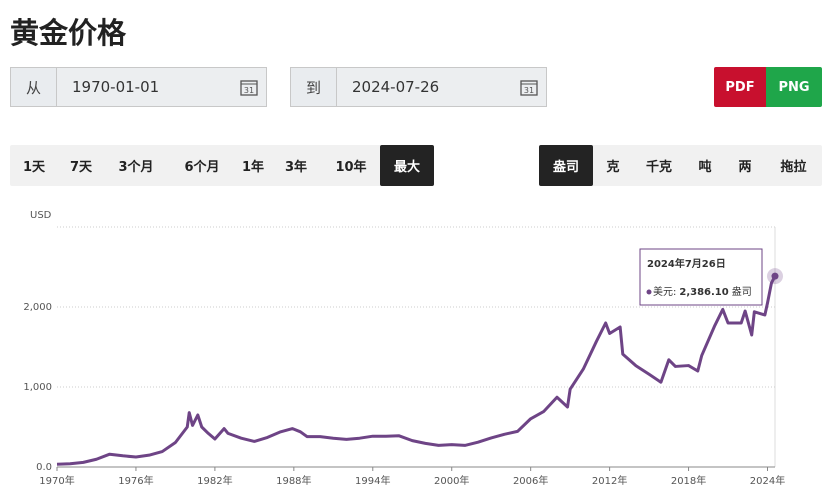 This screenshot has height=504, width=828. Describe the element at coordinates (372, 480) in the screenshot. I see `x-tick-label: 1994年` at that location.